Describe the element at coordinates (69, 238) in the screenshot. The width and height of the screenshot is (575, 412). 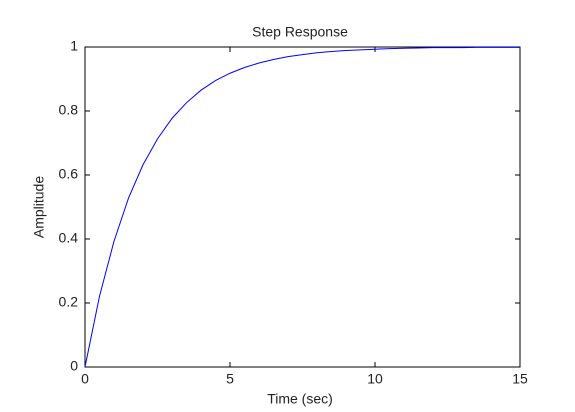
I see `y-tick-label: 0.4` at that location.